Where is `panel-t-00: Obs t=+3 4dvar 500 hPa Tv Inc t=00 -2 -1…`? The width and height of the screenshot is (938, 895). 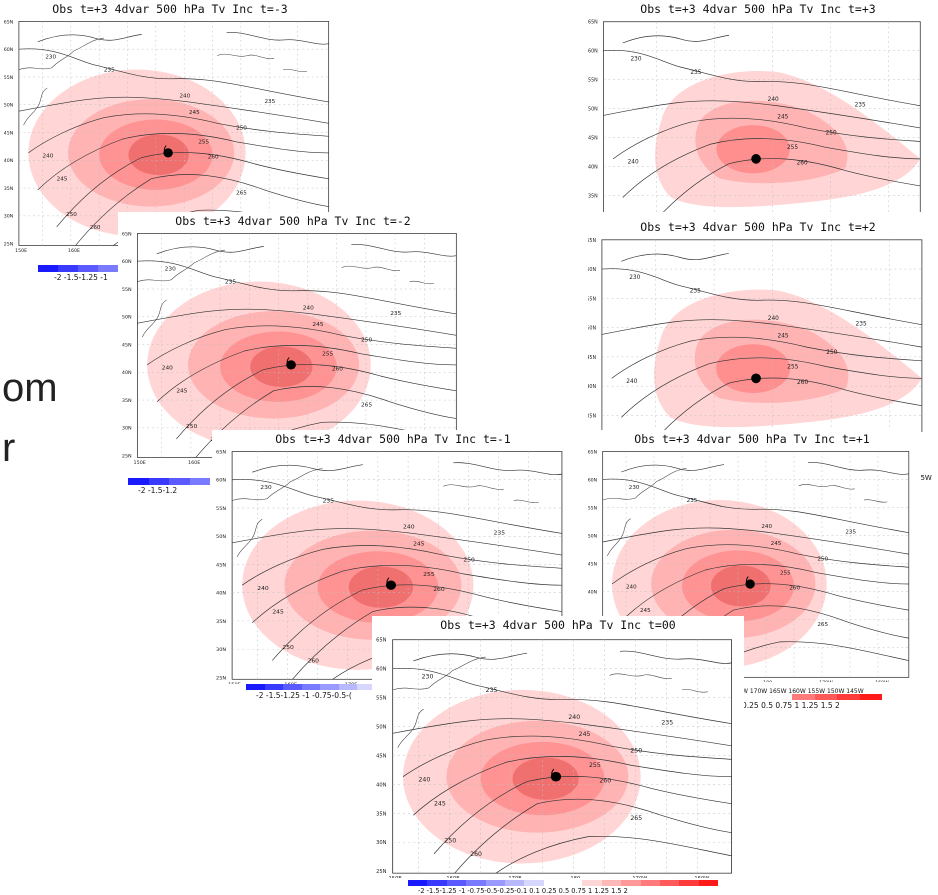
panel-t-00: Obs t=+3 4dvar 500 hPa Tv Inc t=00 -2 -1… is located at coordinates (558, 755).